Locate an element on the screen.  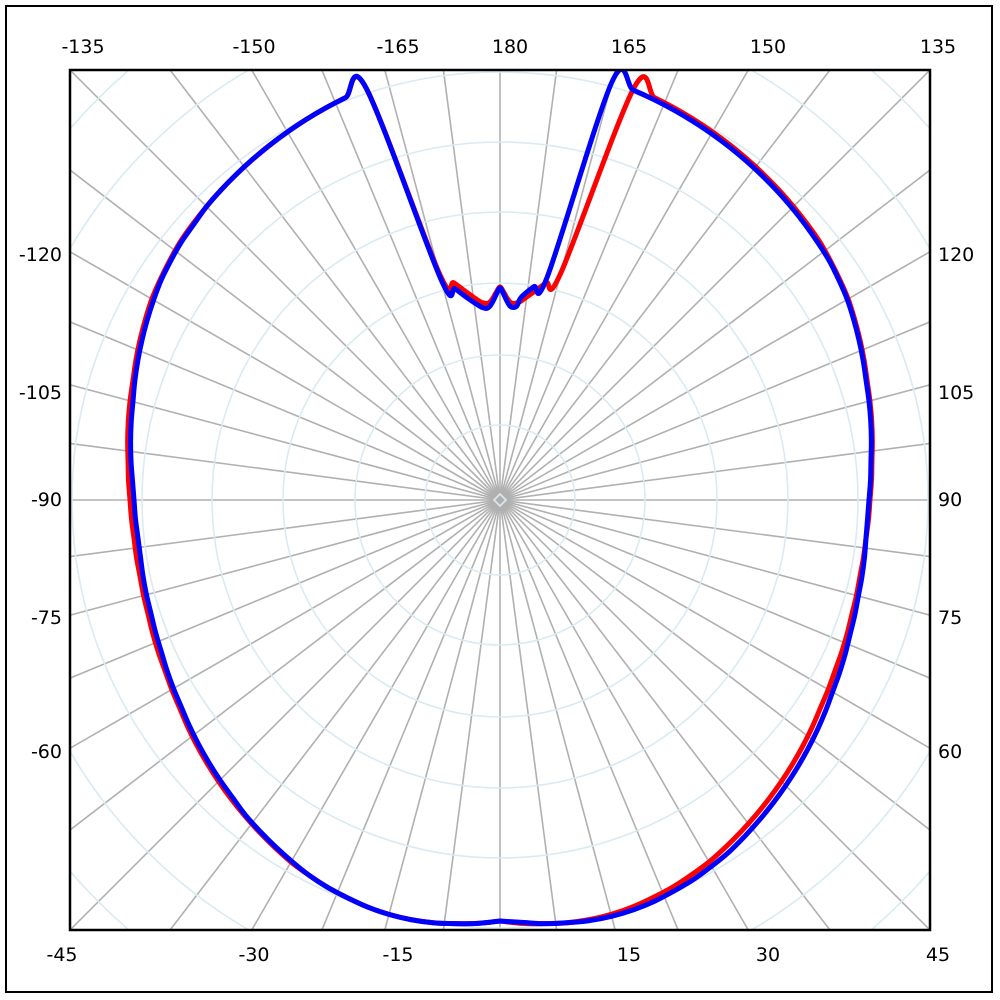
top-axis-tick-label-4: 165 is located at coordinates (629, 47).